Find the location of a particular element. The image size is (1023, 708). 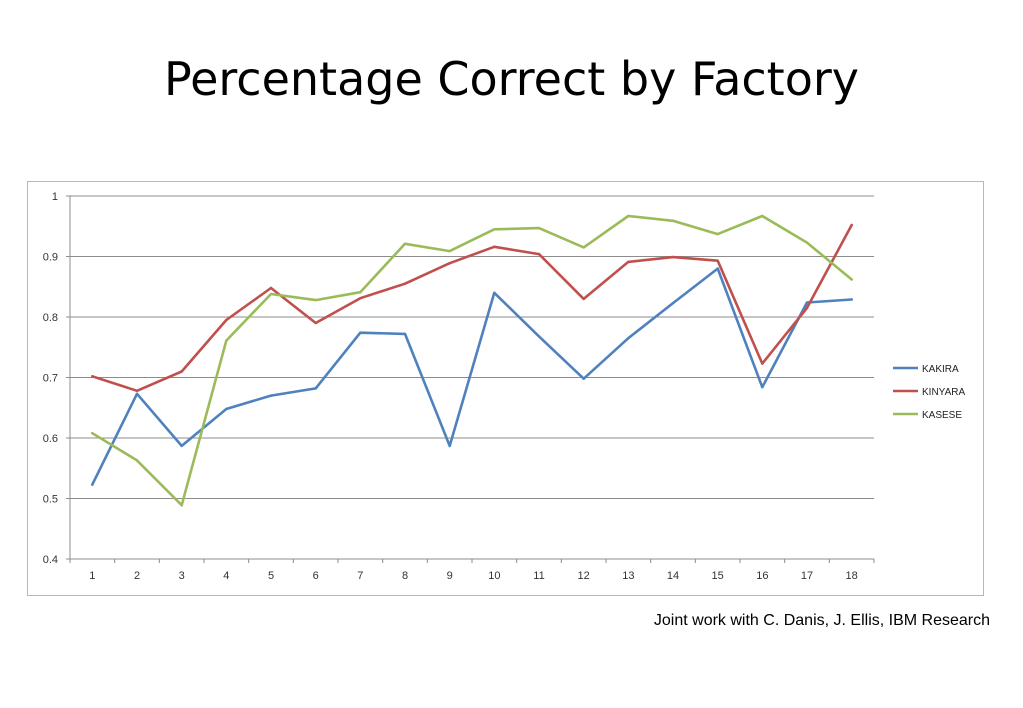

x-tick-labels: 1 2 3 4 5 6 7 8 9 10 11 12 13 14 15 16 17 18 is located at coordinates (473, 576).